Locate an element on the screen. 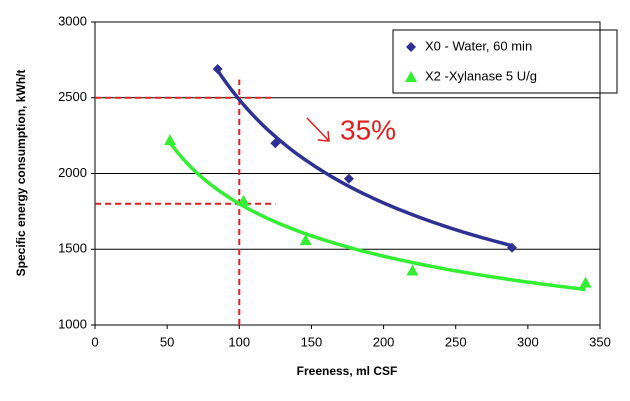 Image resolution: width=630 pixels, height=401 pixels. x-tick-label: 200 is located at coordinates (384, 341).